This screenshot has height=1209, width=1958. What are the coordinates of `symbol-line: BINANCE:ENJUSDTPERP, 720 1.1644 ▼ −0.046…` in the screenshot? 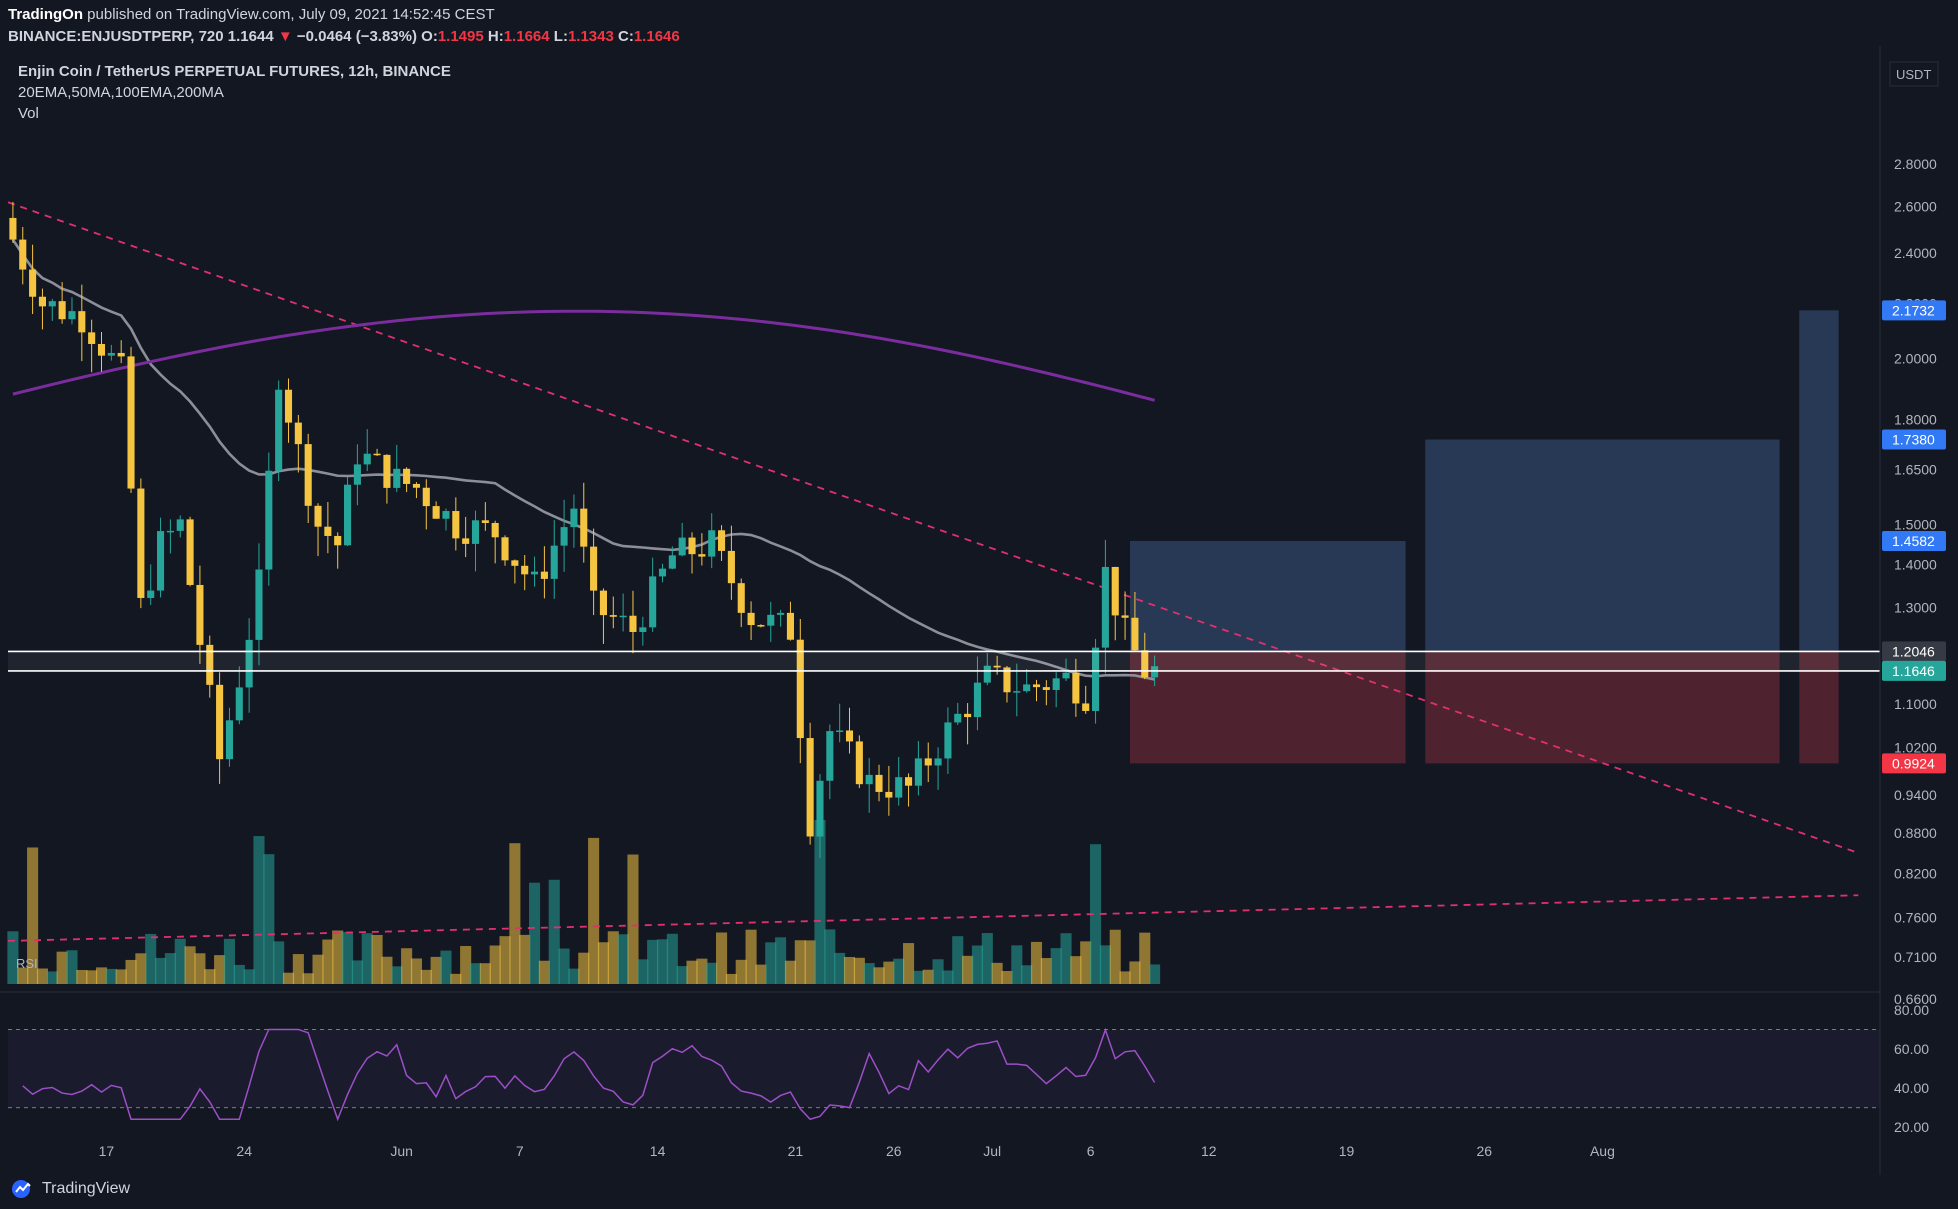 It's located at (344, 36).